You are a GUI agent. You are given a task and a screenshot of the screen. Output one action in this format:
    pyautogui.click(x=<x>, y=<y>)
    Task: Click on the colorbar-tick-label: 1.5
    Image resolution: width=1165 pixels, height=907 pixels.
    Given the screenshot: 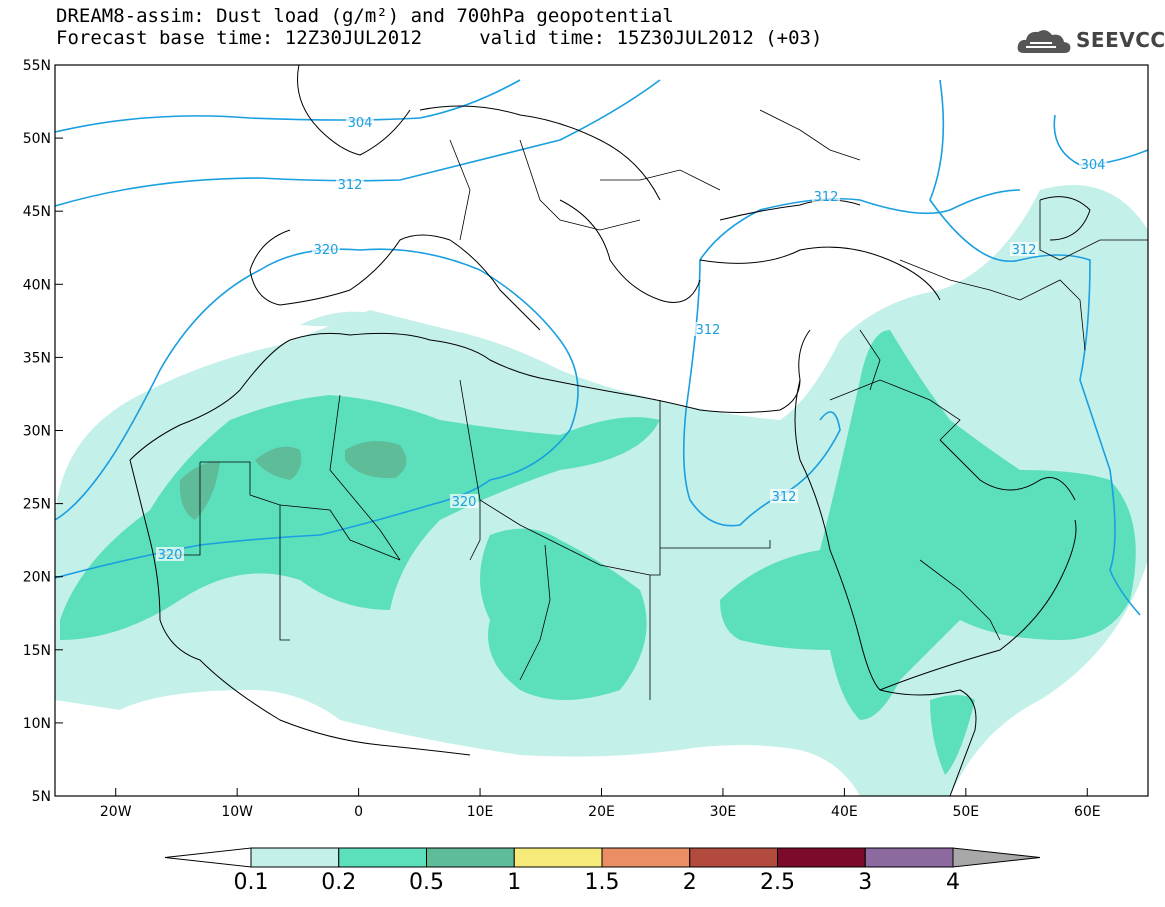 What is the action you would take?
    pyautogui.click(x=602, y=882)
    